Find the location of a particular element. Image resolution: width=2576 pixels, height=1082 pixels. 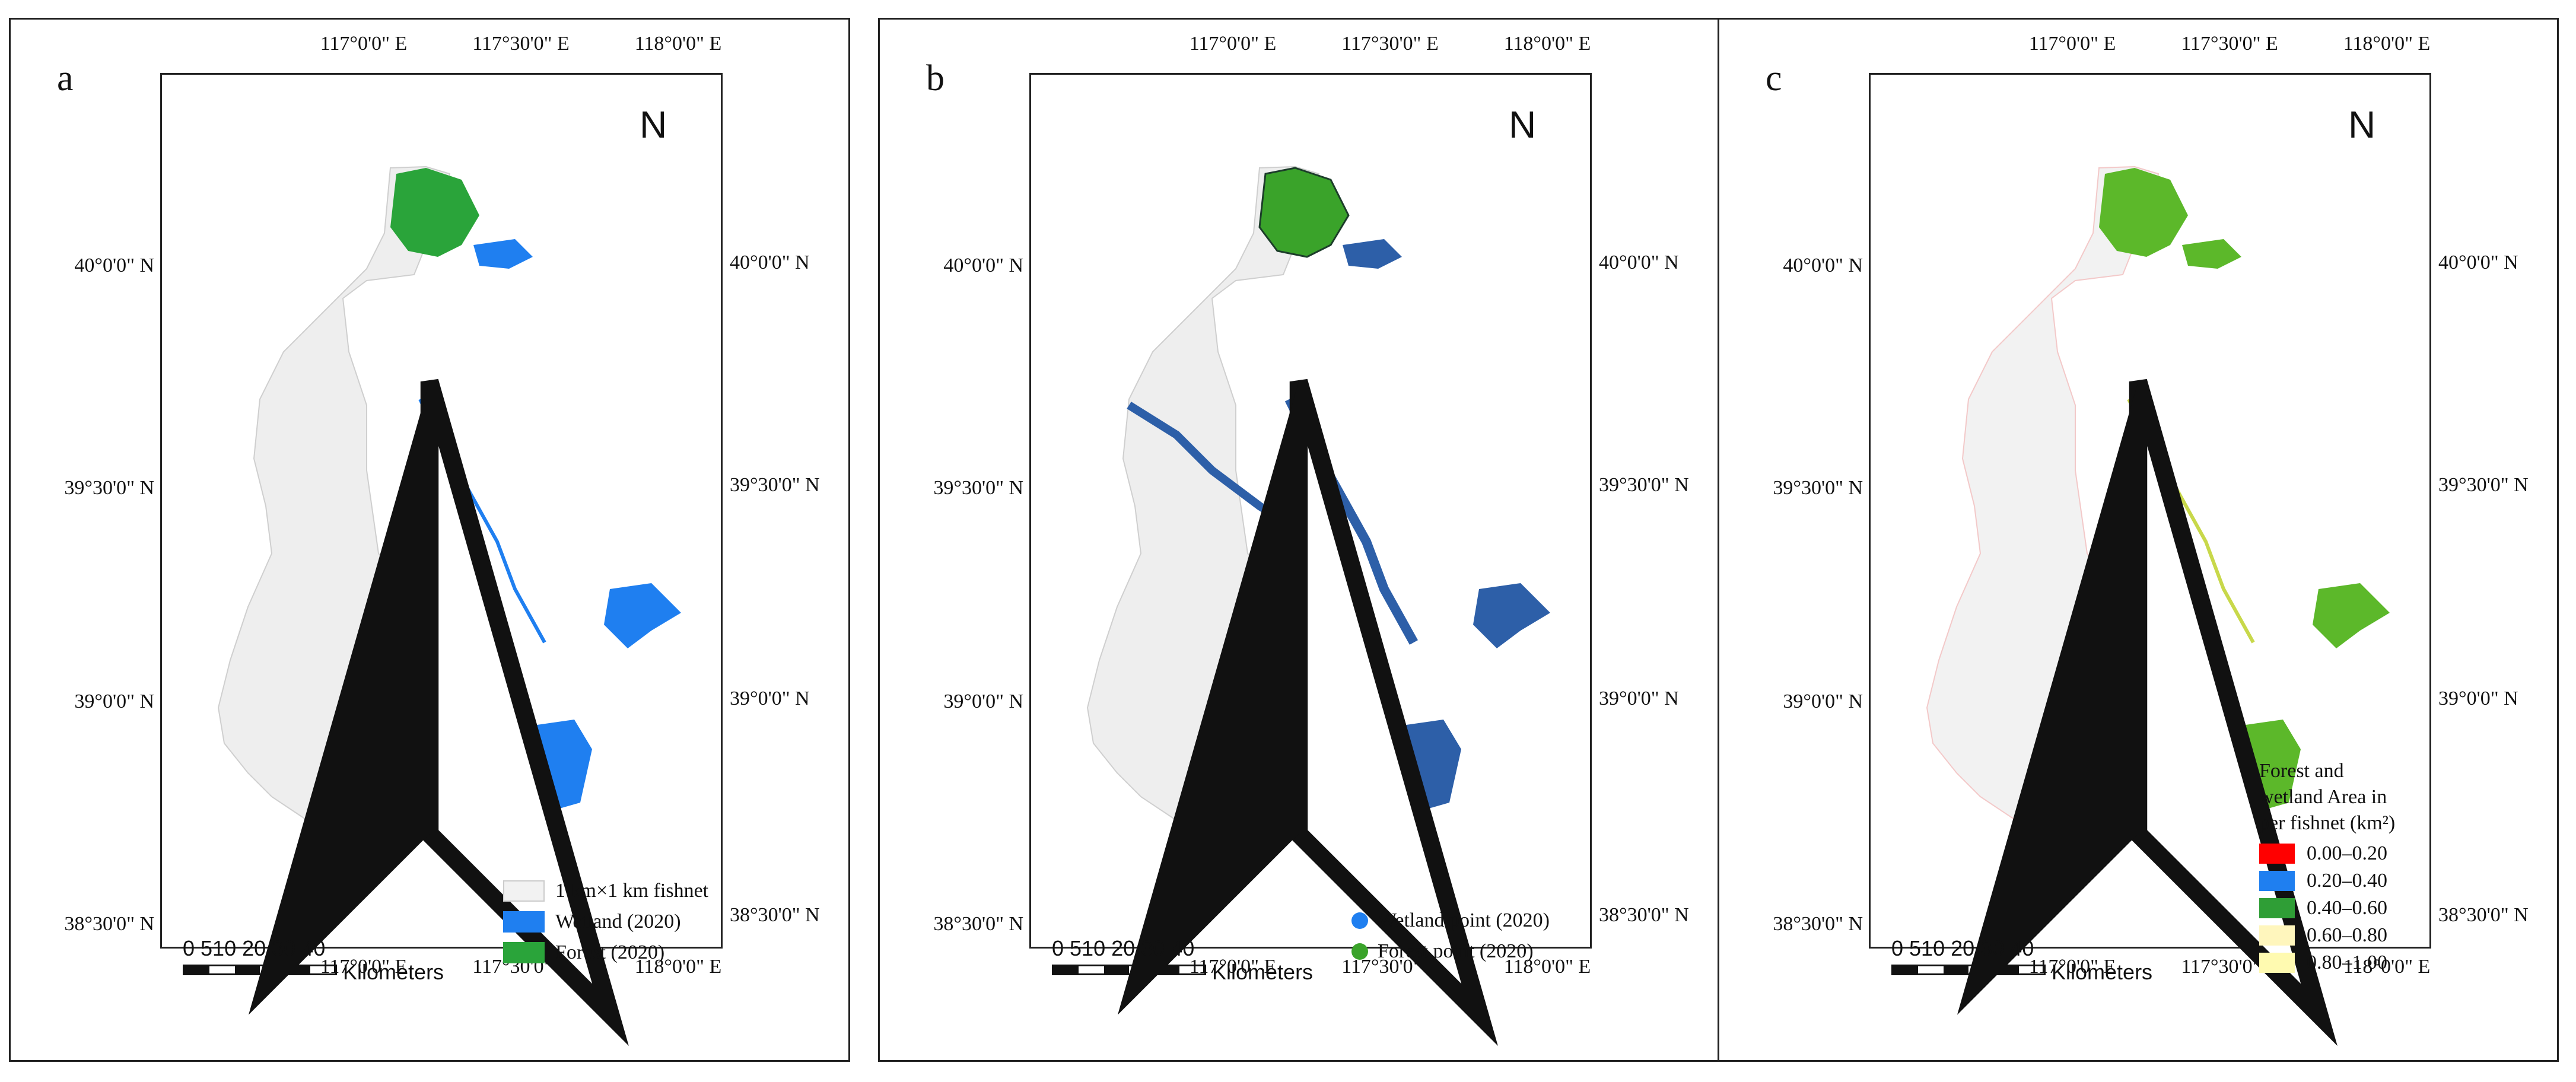

forest-point-icon is located at coordinates (1359, 951).